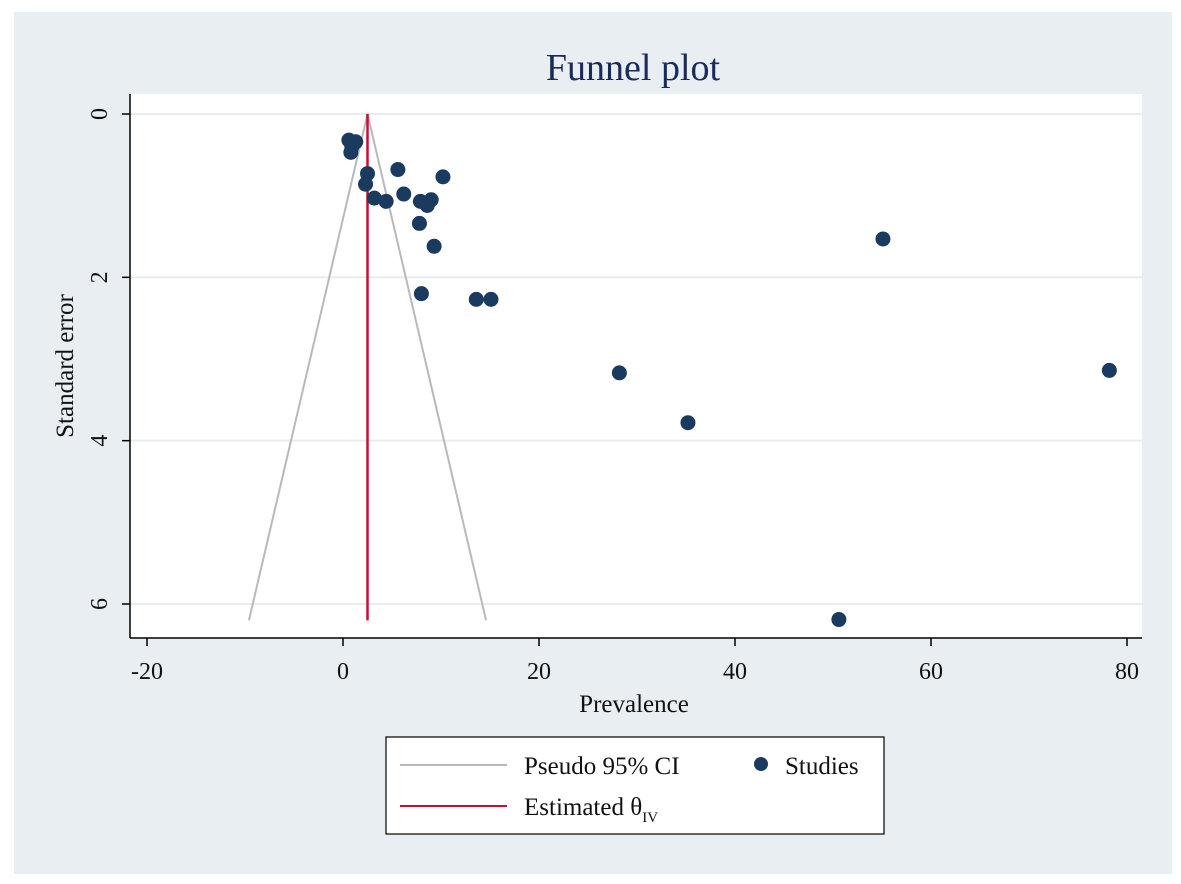  I want to click on x-tick-label: 0, so click(343, 672).